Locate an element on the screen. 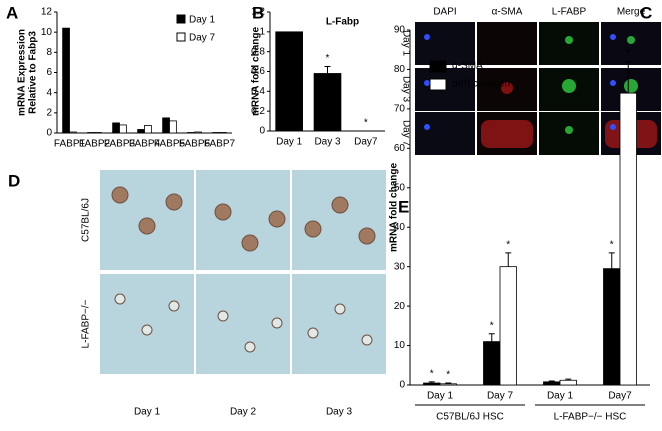  x-tick-label: Day 7 is located at coordinates (500, 396).